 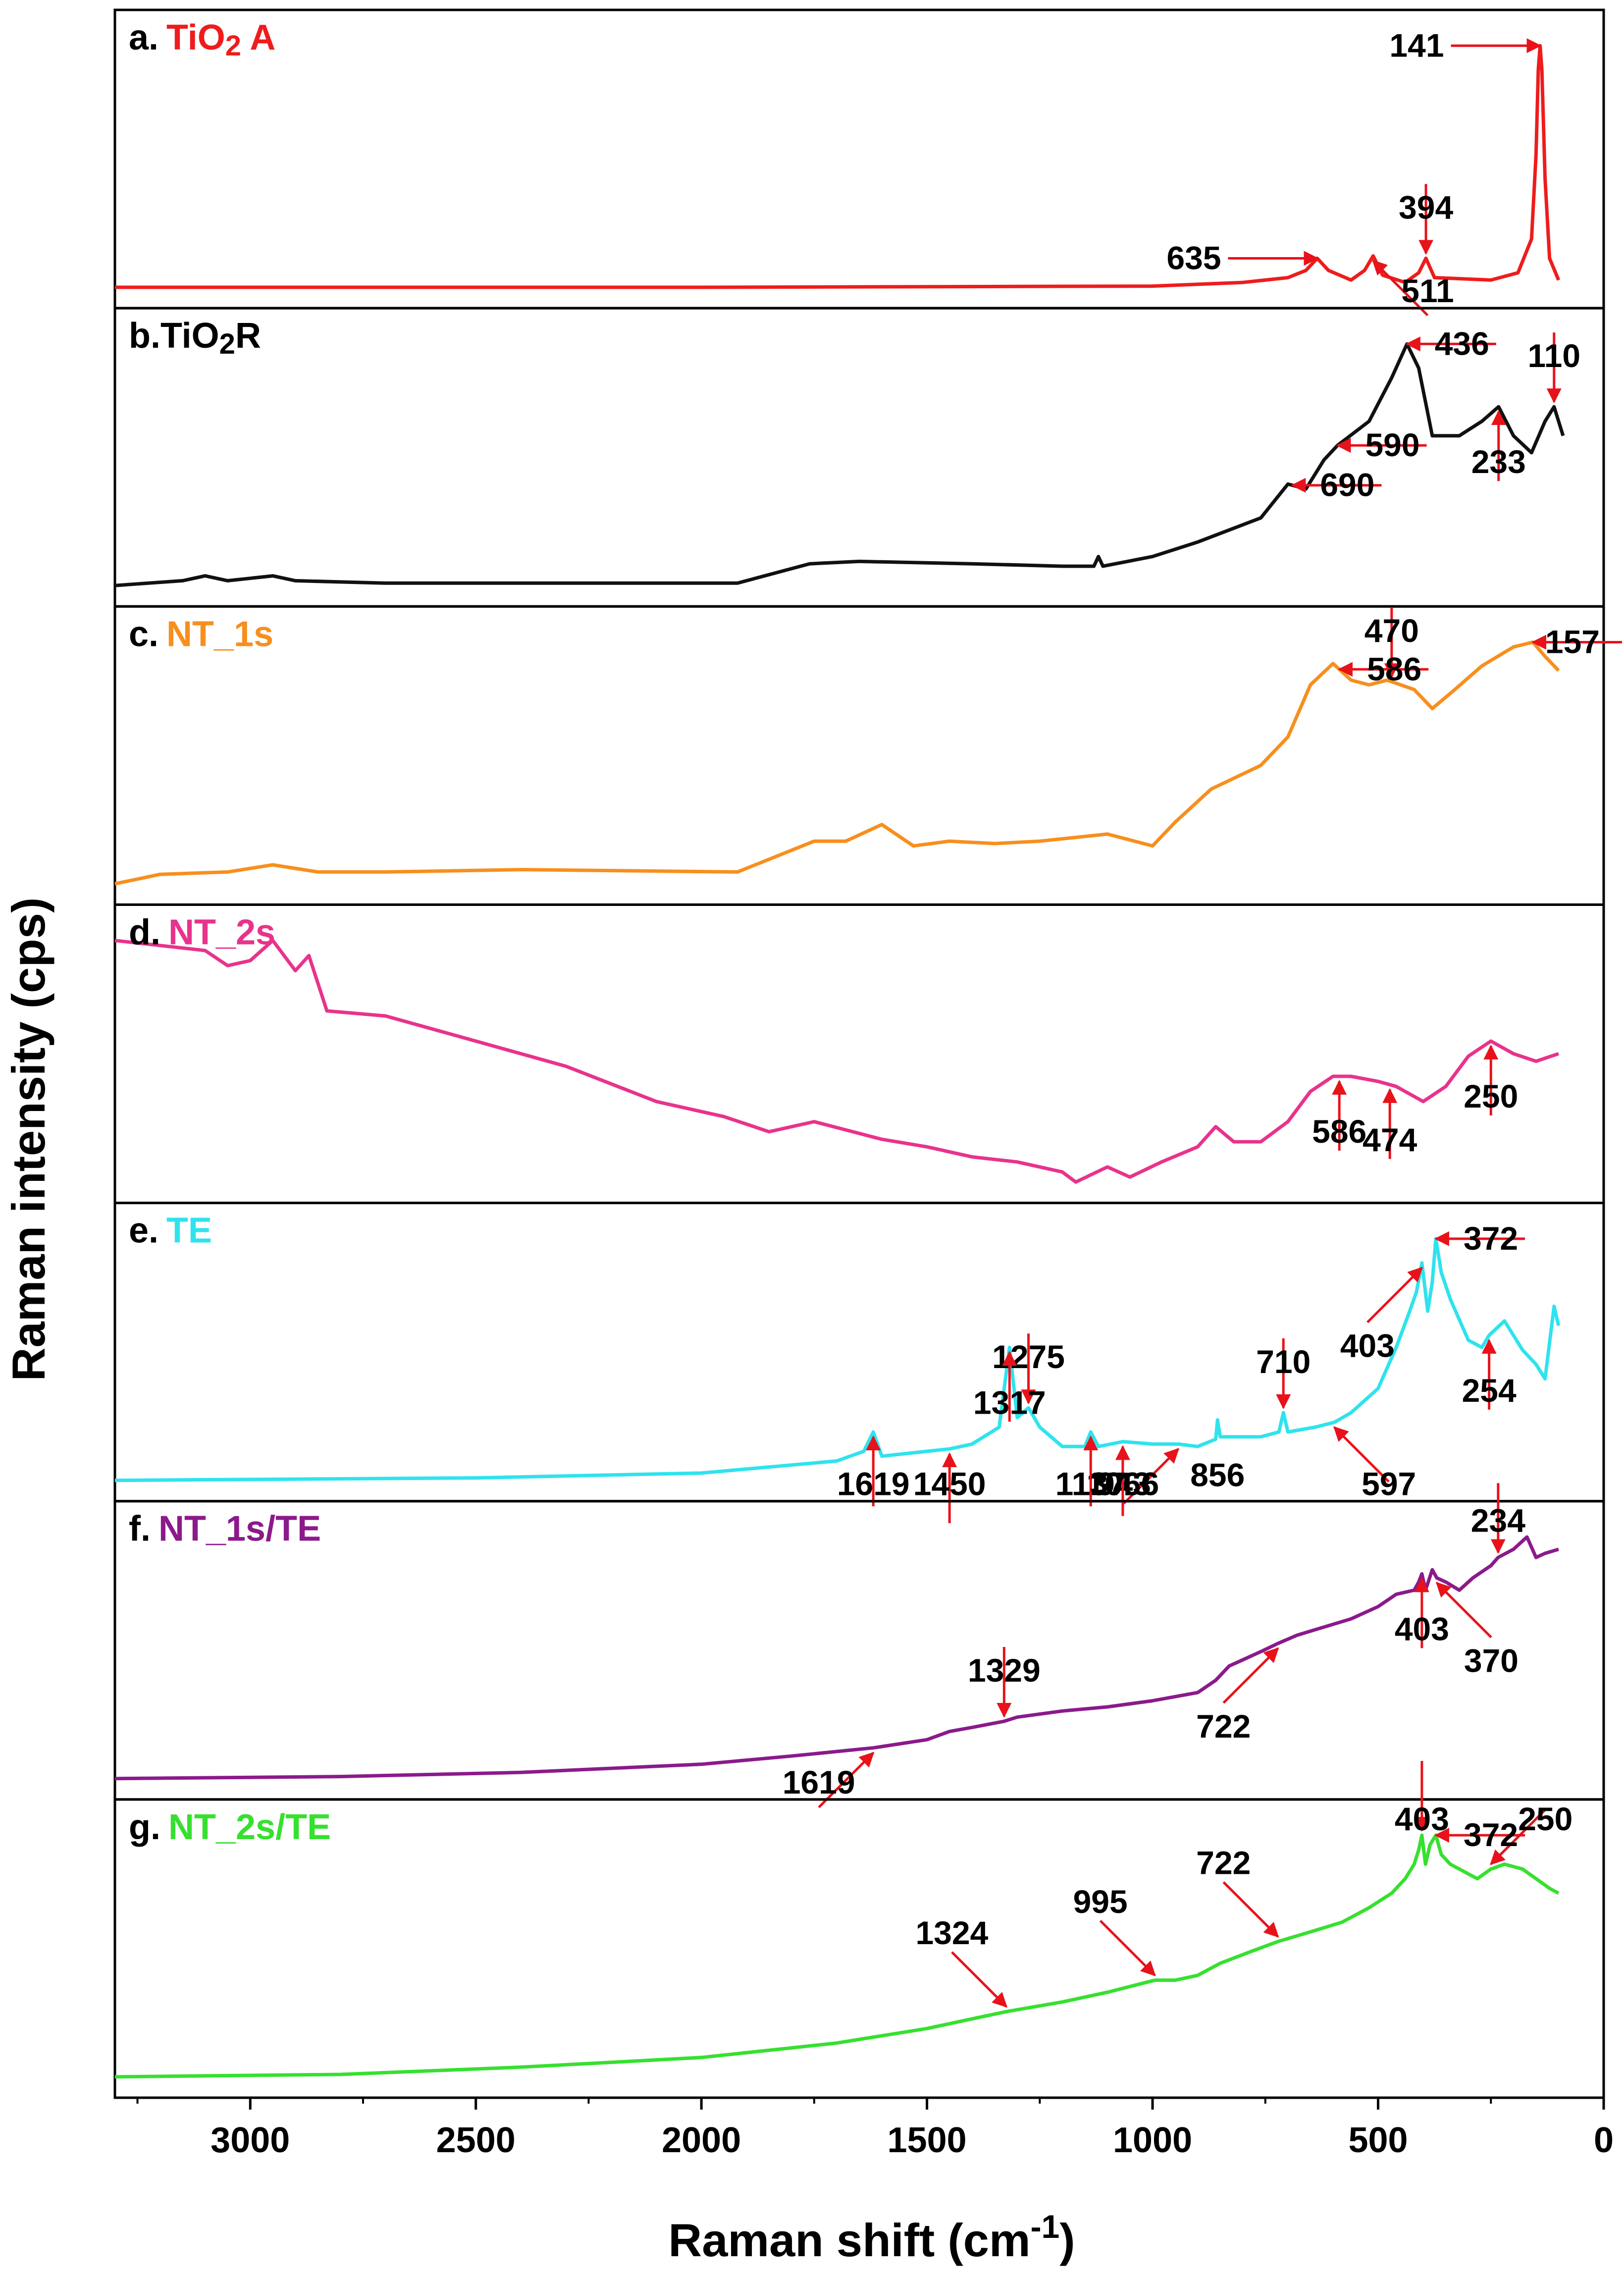 What do you see at coordinates (143, 1231) in the screenshot?
I see `panel-letter: e.` at bounding box center [143, 1231].